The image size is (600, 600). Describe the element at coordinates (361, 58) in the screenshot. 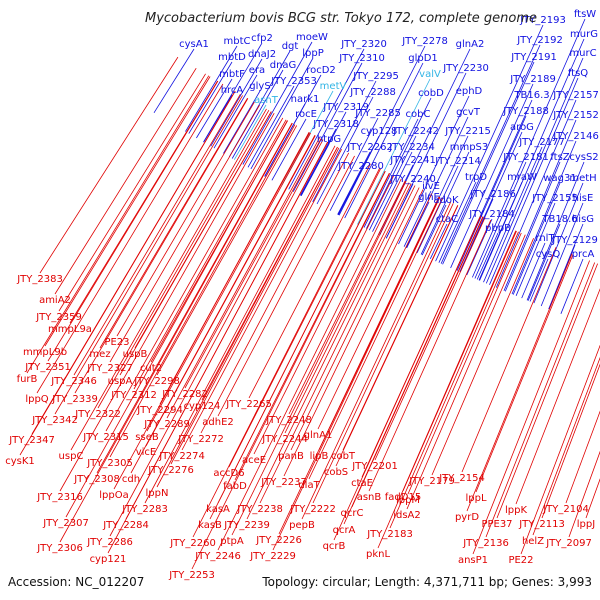

I see `gene-label: JTY_2310` at that location.